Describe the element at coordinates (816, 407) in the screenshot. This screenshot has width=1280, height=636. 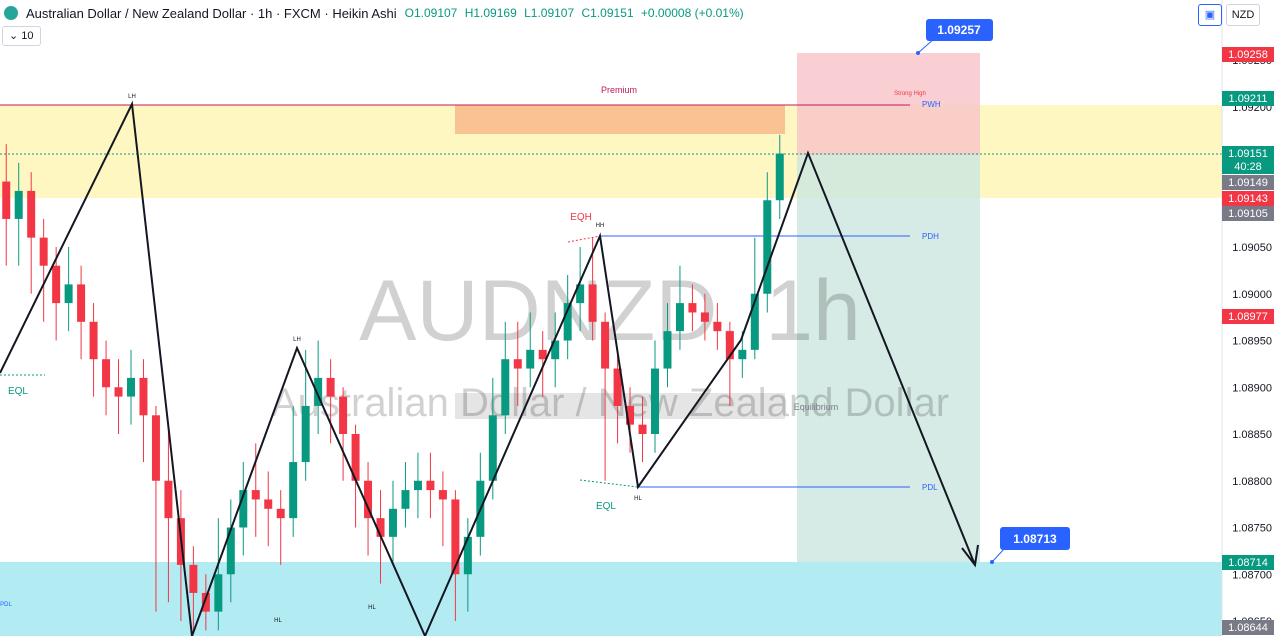
I see `equilibrium-label: Equilibrium` at that location.